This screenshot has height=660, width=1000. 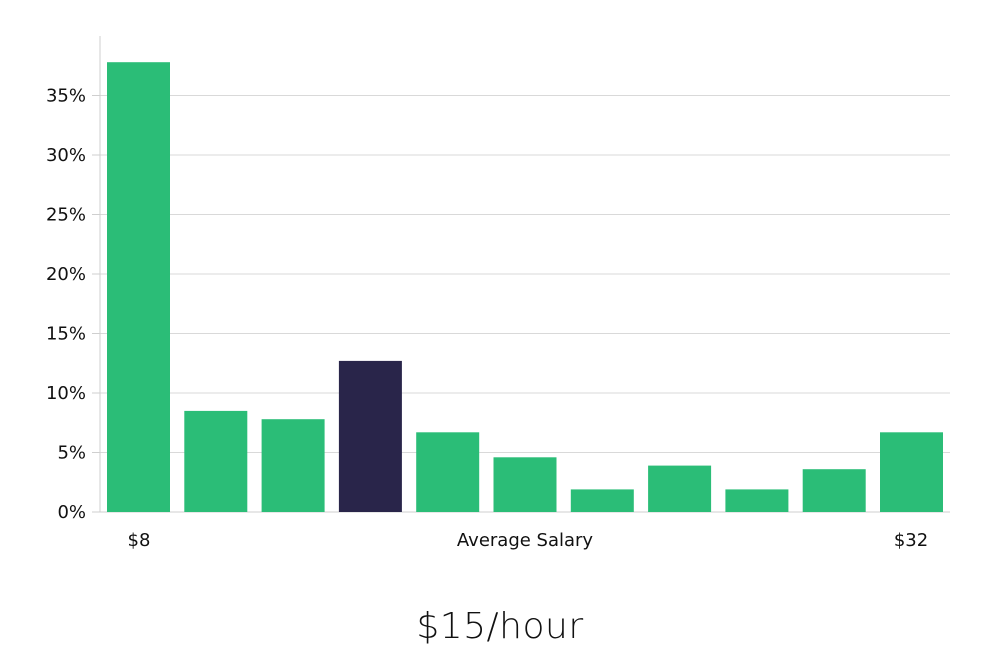 I want to click on y-tick-label: 5%, so click(x=71, y=453).